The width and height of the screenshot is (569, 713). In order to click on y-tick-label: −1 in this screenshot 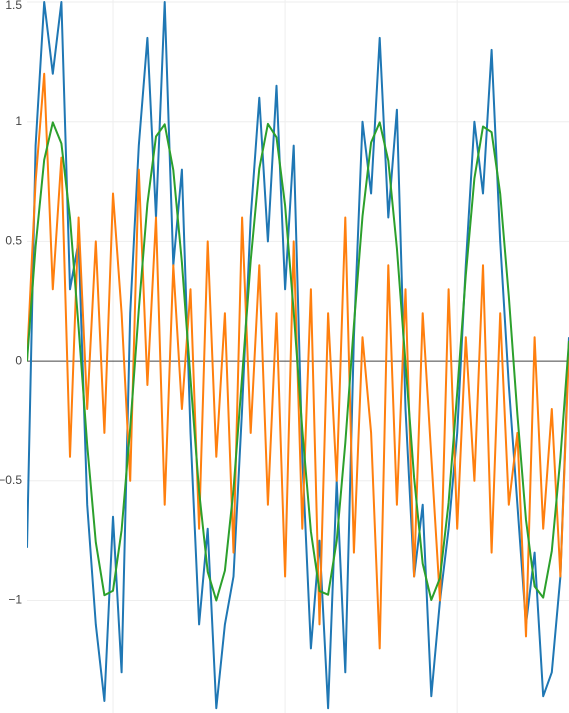, I will do `click(15, 600)`.